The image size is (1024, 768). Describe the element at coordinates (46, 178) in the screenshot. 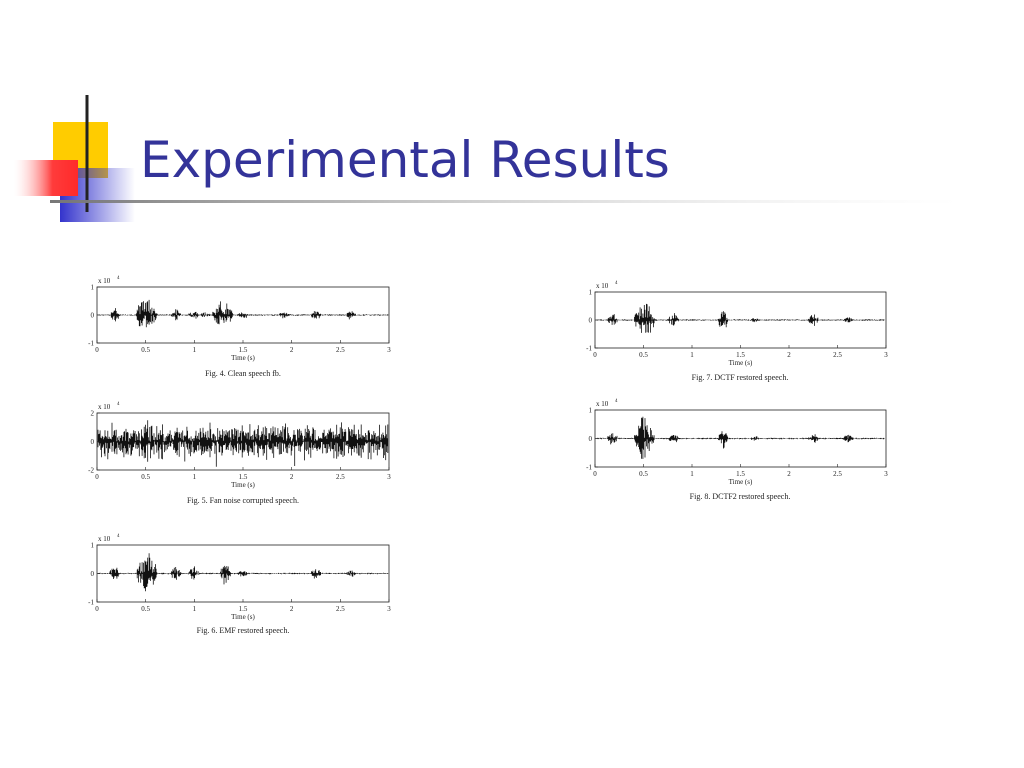

I see `red-bar` at that location.